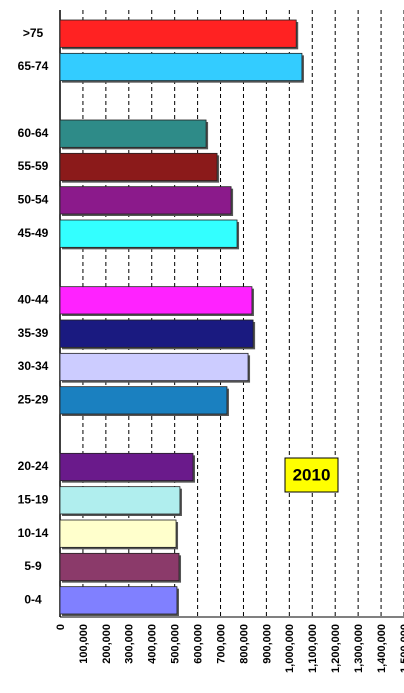 Image resolution: width=404 pixels, height=693 pixels. I want to click on x-tick-label: 1,400,000, so click(382, 648).